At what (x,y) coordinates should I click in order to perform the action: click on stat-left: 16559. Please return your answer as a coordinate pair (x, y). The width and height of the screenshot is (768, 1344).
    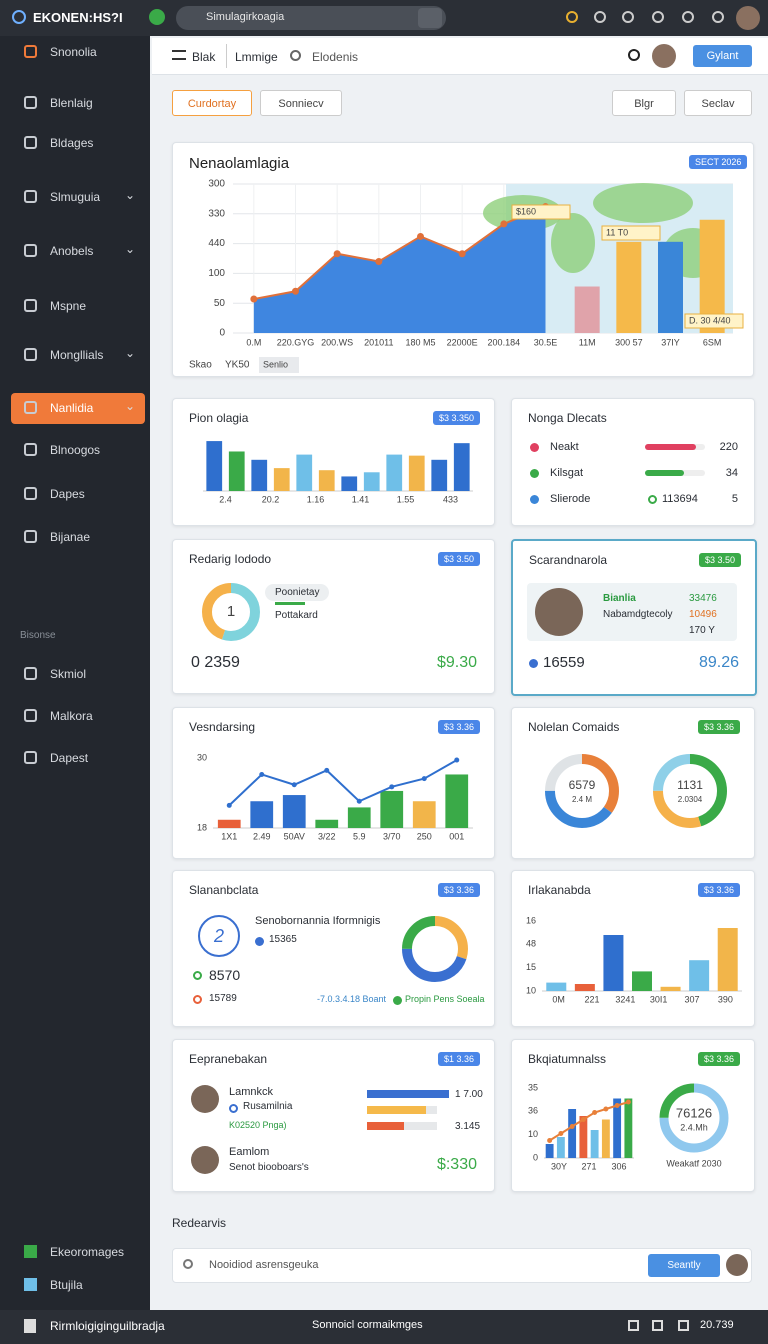
    Looking at the image, I should click on (564, 662).